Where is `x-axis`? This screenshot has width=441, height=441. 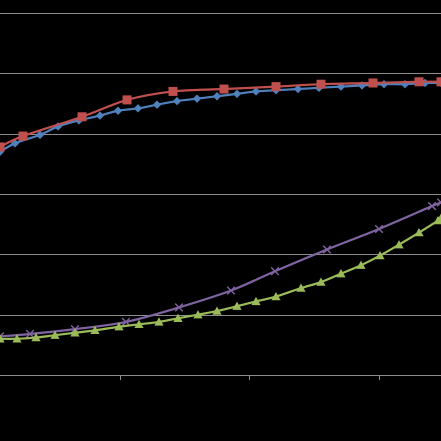 x-axis is located at coordinates (250, 377).